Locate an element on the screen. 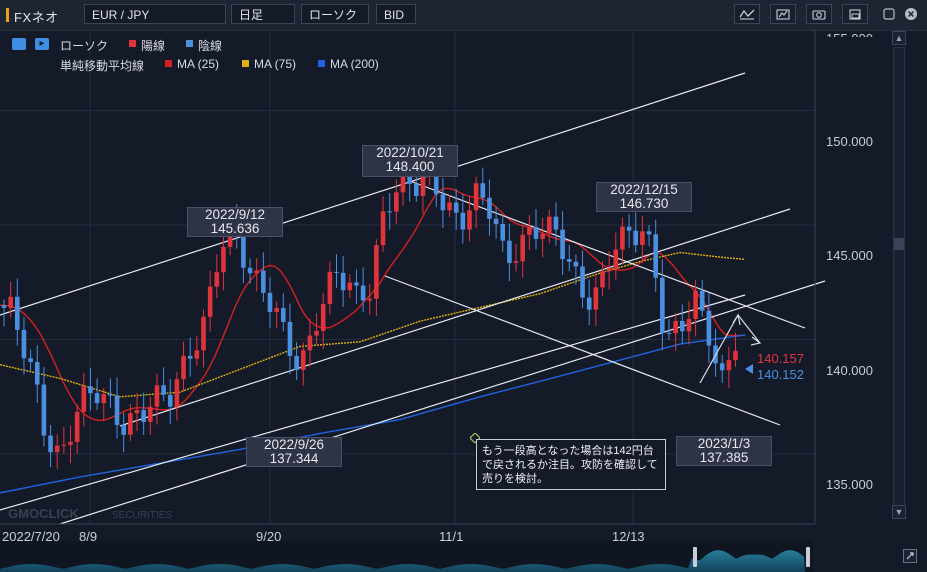 The height and width of the screenshot is (572, 927). chart-type-select-value: ローソク is located at coordinates (333, 15).